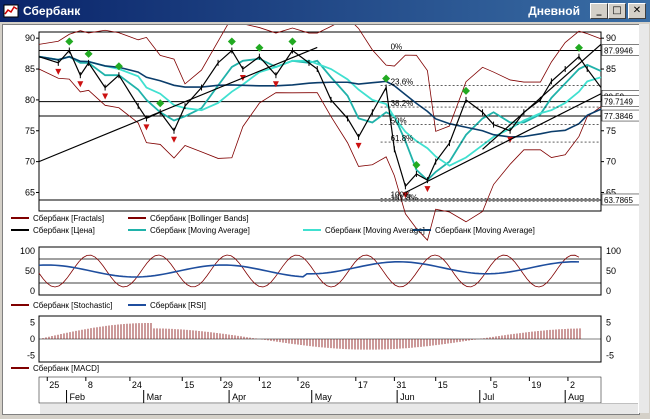 The image size is (650, 419). I want to click on price-tag: 79.7149, so click(618, 102).